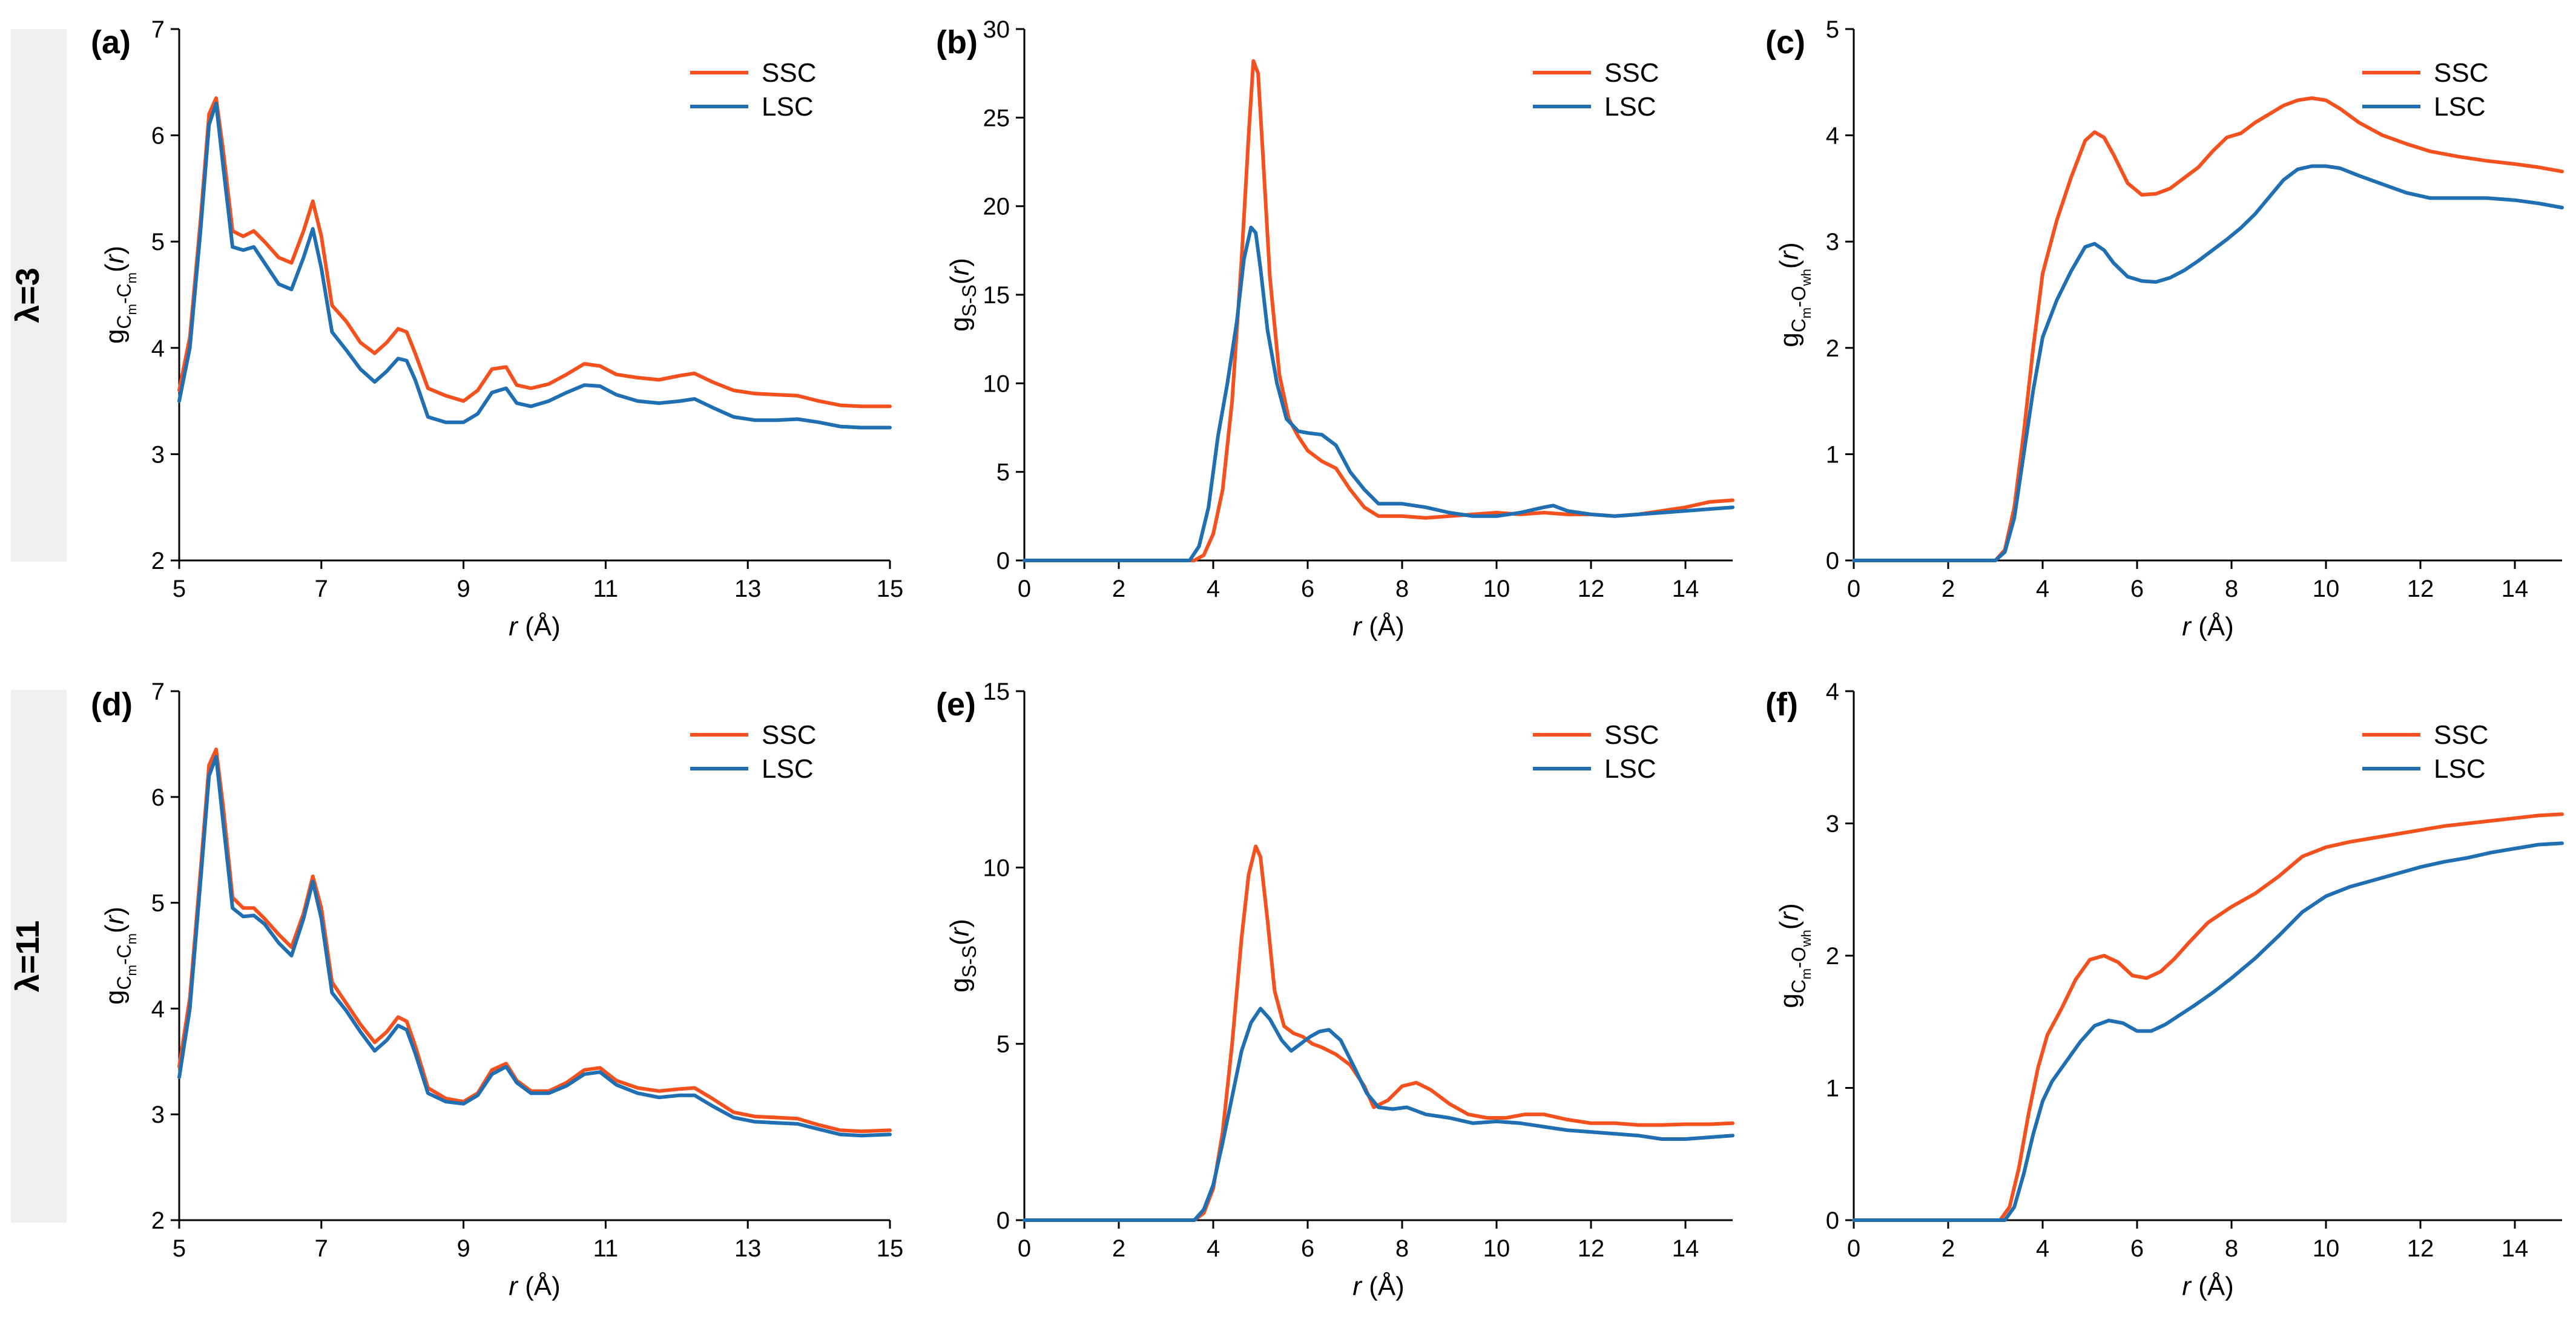 This screenshot has width=2576, height=1317. What do you see at coordinates (996, 207) in the screenshot?
I see `y-tick-label: 20` at bounding box center [996, 207].